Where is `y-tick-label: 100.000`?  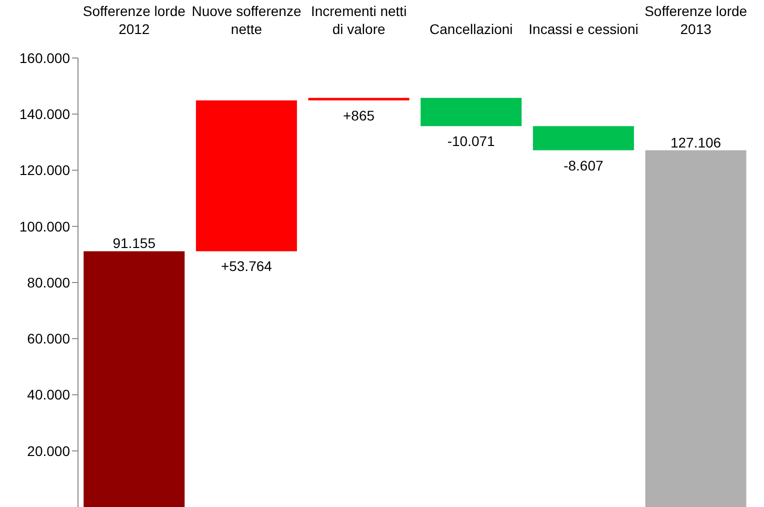 y-tick-label: 100.000 is located at coordinates (44, 226).